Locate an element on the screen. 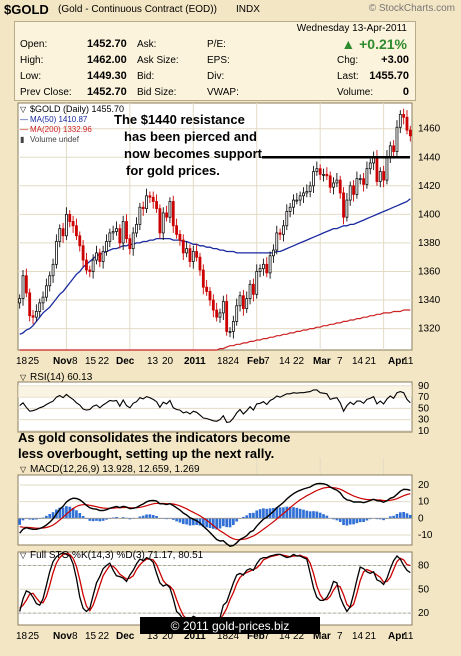 The height and width of the screenshot is (656, 461). x-tick-label: 2011 is located at coordinates (195, 636).